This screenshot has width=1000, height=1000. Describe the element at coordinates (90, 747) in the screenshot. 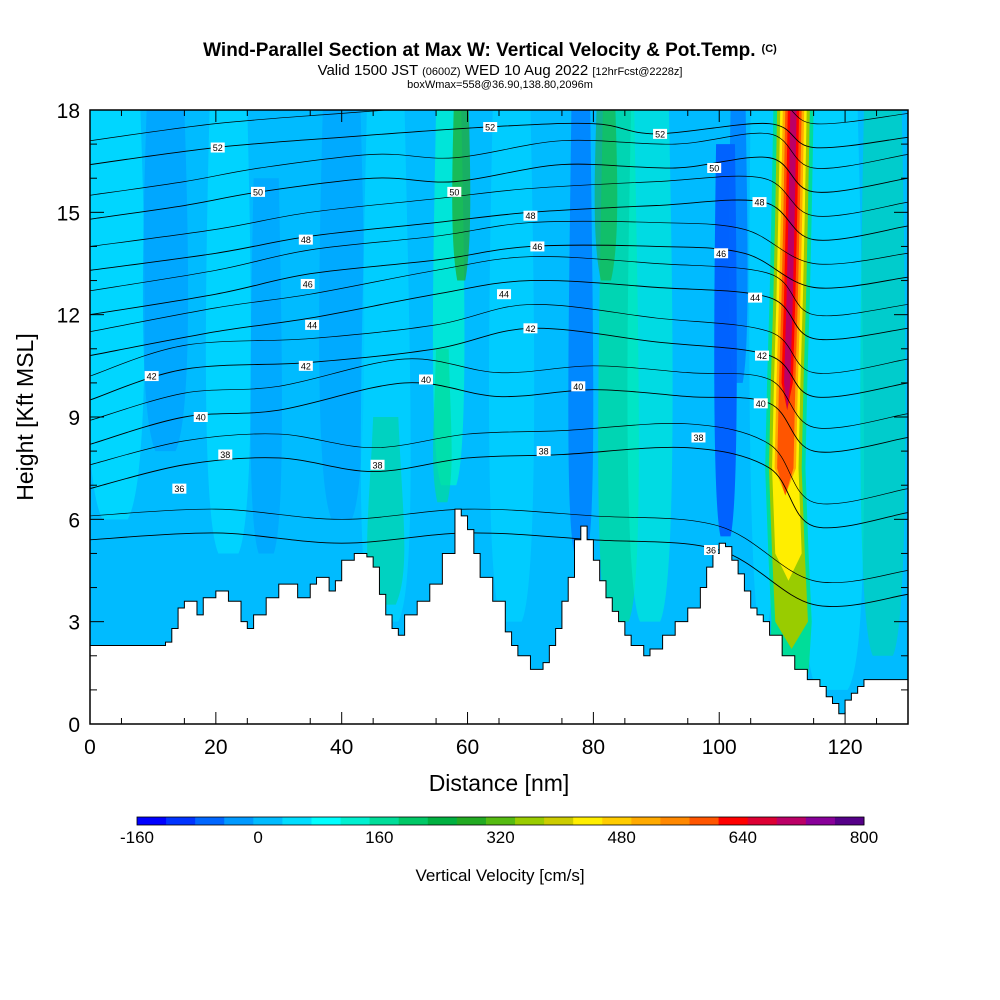

I see `x-tick-label: 0` at that location.